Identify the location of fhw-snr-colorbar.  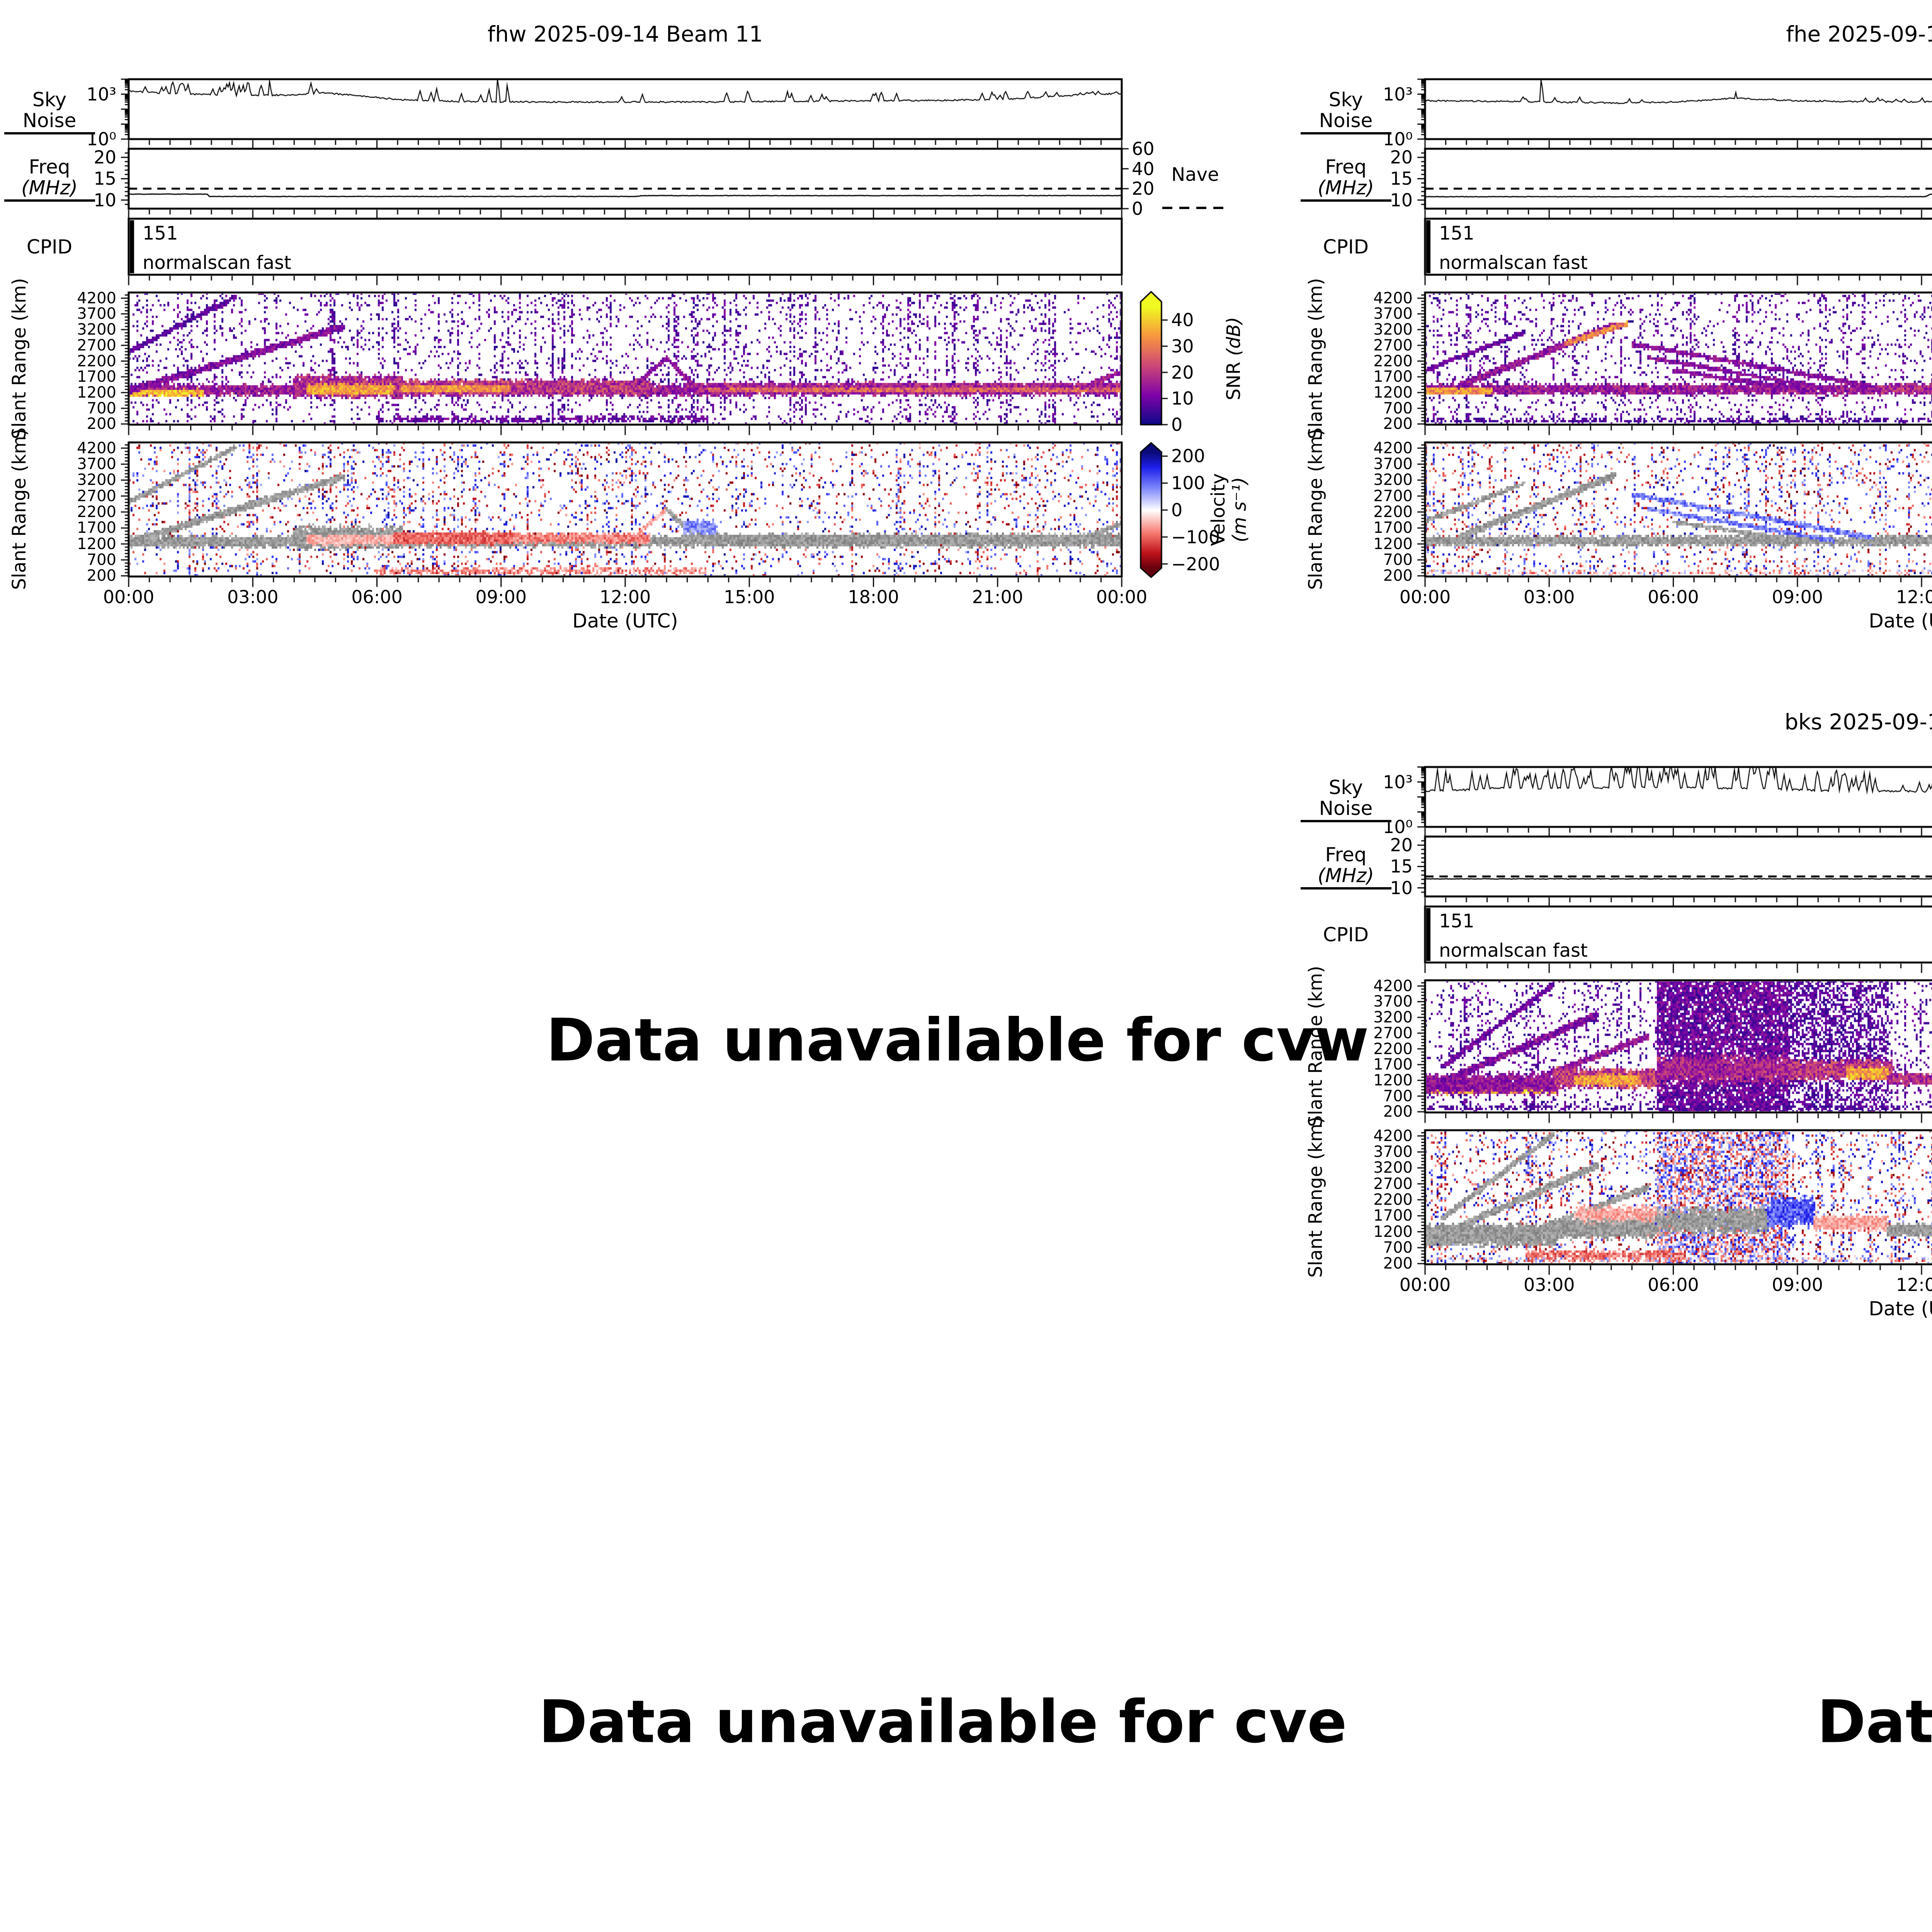
(1177, 360).